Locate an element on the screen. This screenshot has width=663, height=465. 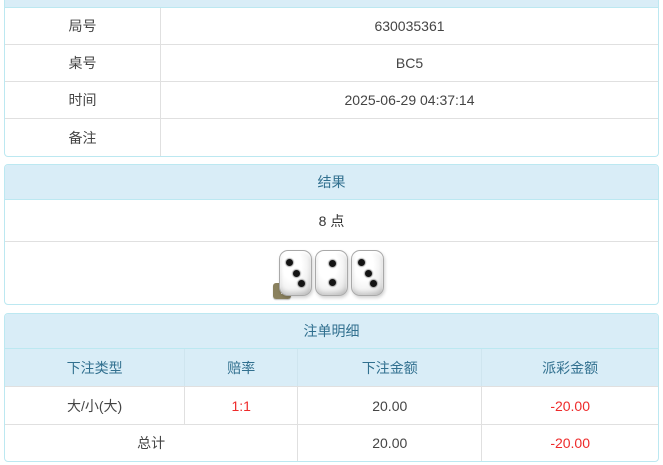
bet-type-value: 大/小(大) is located at coordinates (95, 405).